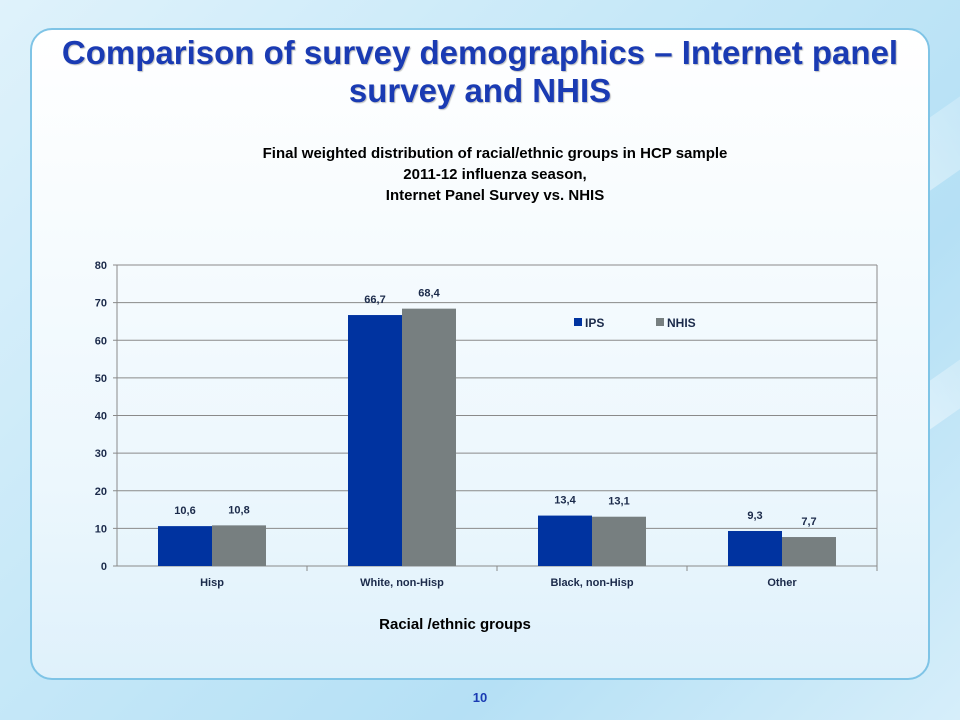  Describe the element at coordinates (429, 294) in the screenshot. I see `data-label-nhis-1: 68,4` at that location.